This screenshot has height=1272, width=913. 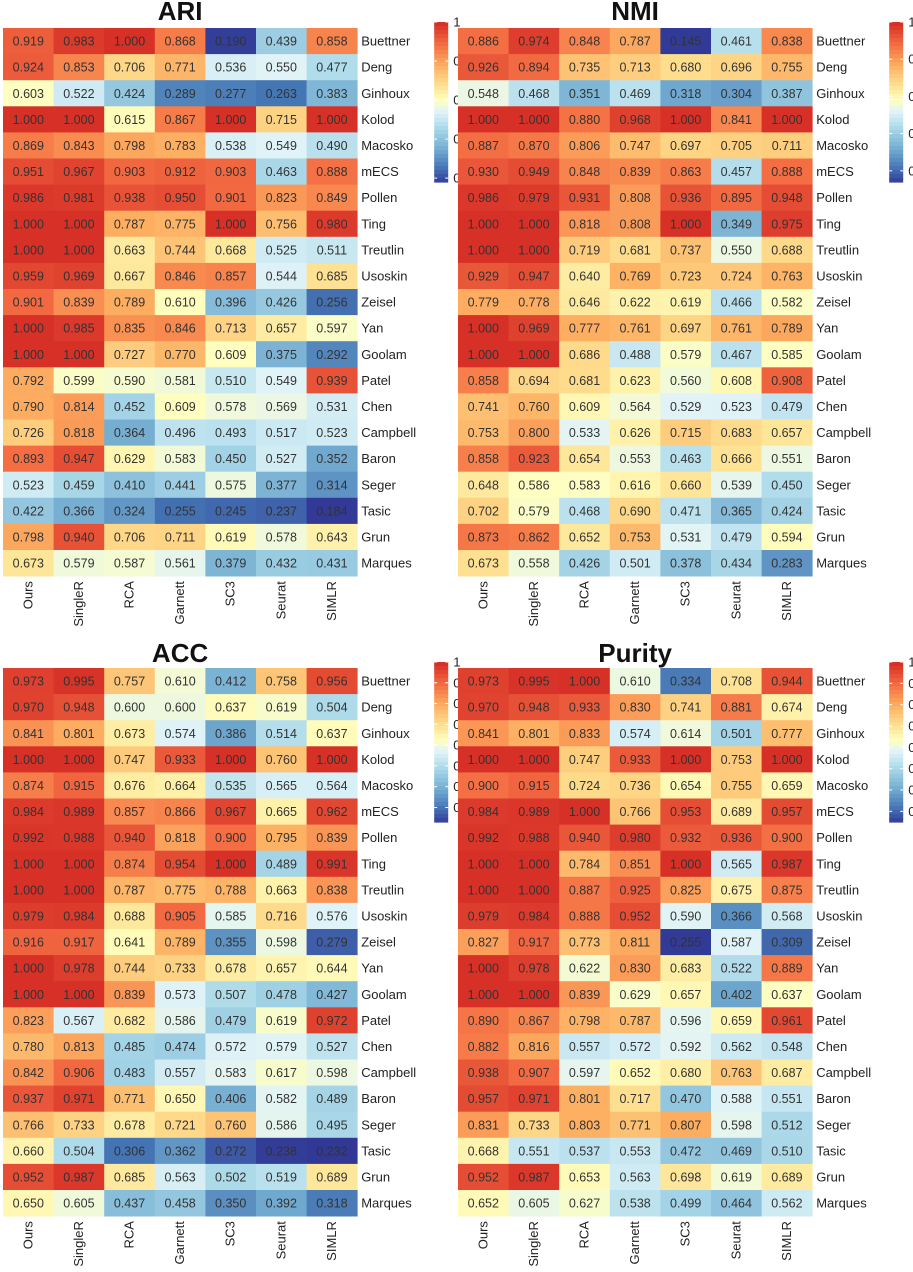 What do you see at coordinates (685, 172) in the screenshot?
I see `cell-value-label: 0.863` at bounding box center [685, 172].